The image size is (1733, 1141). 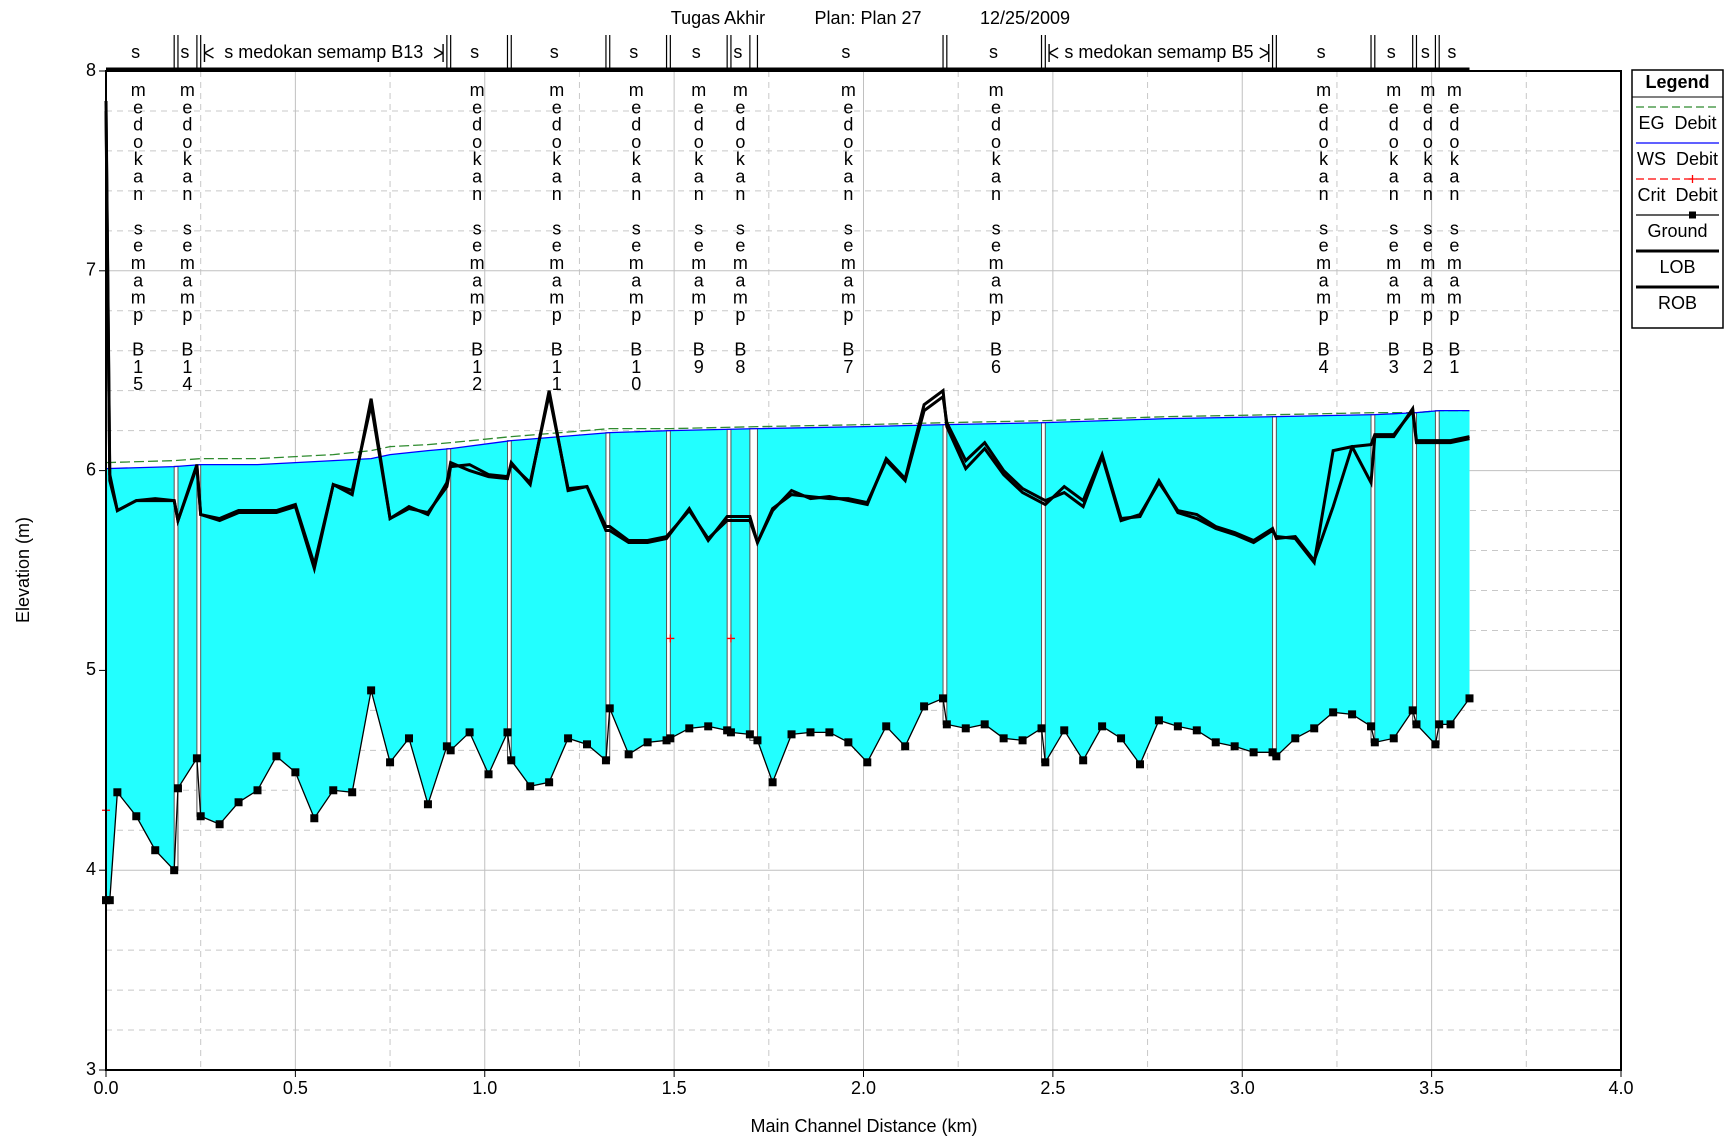 I want to click on structure-label: s medokan semamp B13, so click(x=323, y=52).